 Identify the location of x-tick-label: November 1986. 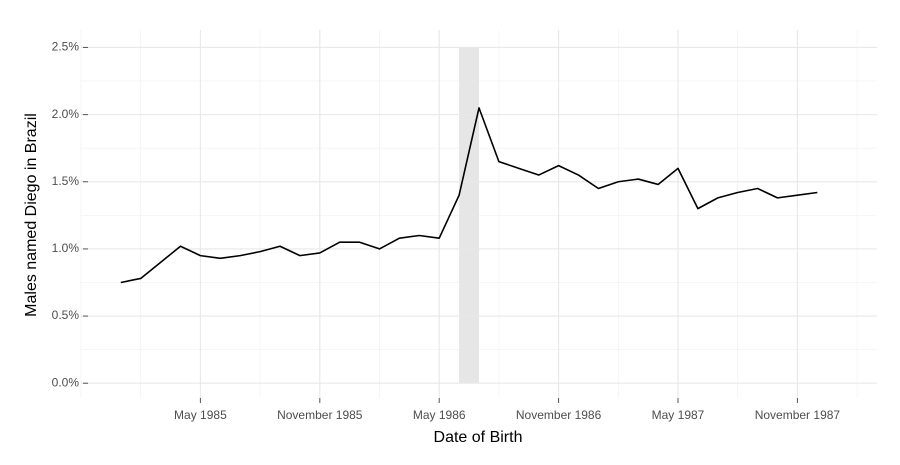
(559, 415).